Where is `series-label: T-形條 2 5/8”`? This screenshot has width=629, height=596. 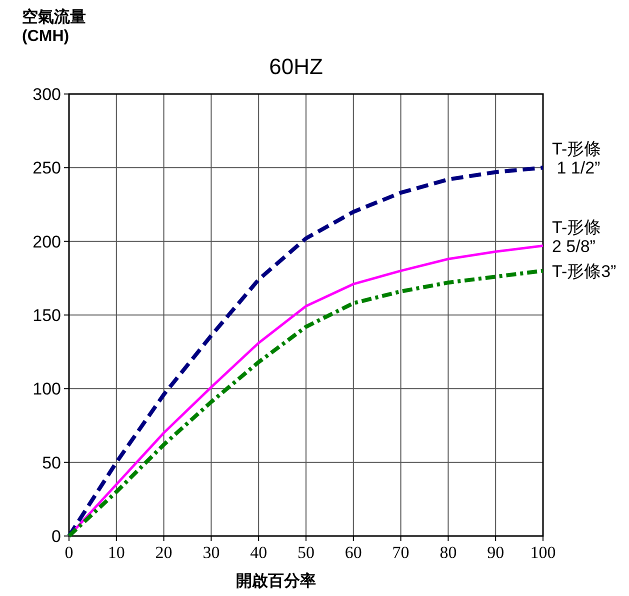
series-label: T-形條 2 5/8” is located at coordinates (577, 237).